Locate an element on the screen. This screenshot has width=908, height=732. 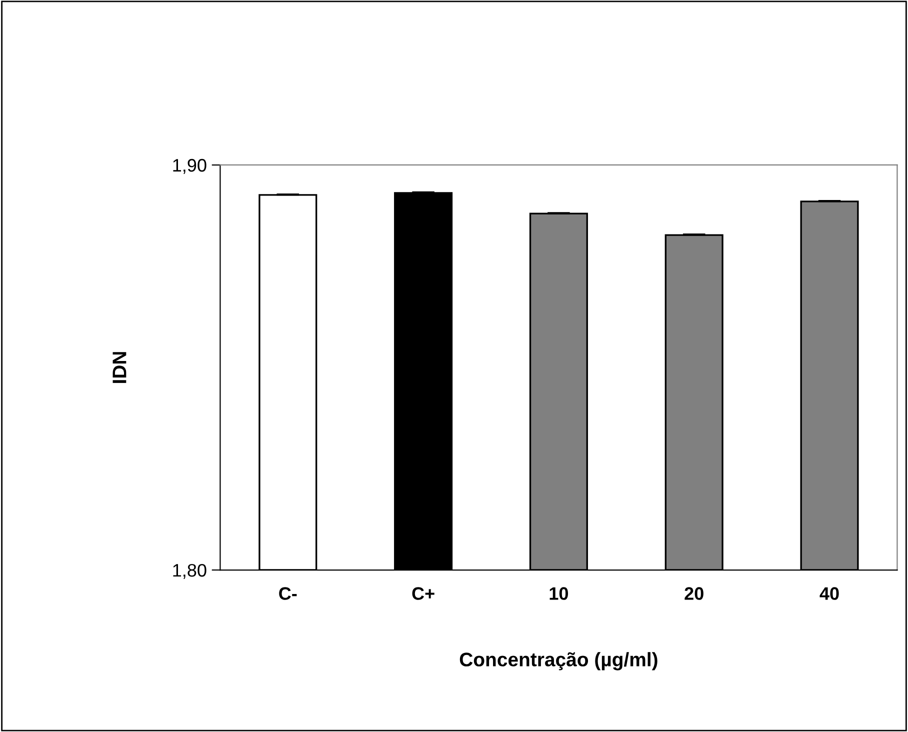
y-tick-label: 1,90 is located at coordinates (189, 166).